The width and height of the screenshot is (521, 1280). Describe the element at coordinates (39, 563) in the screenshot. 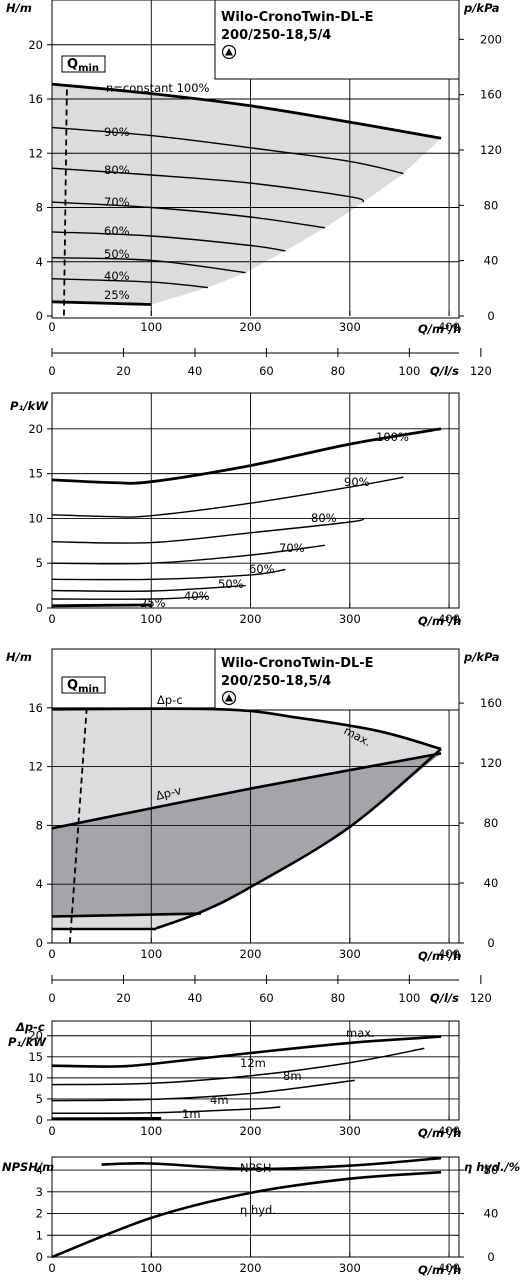

I see `tick-label: 5` at that location.